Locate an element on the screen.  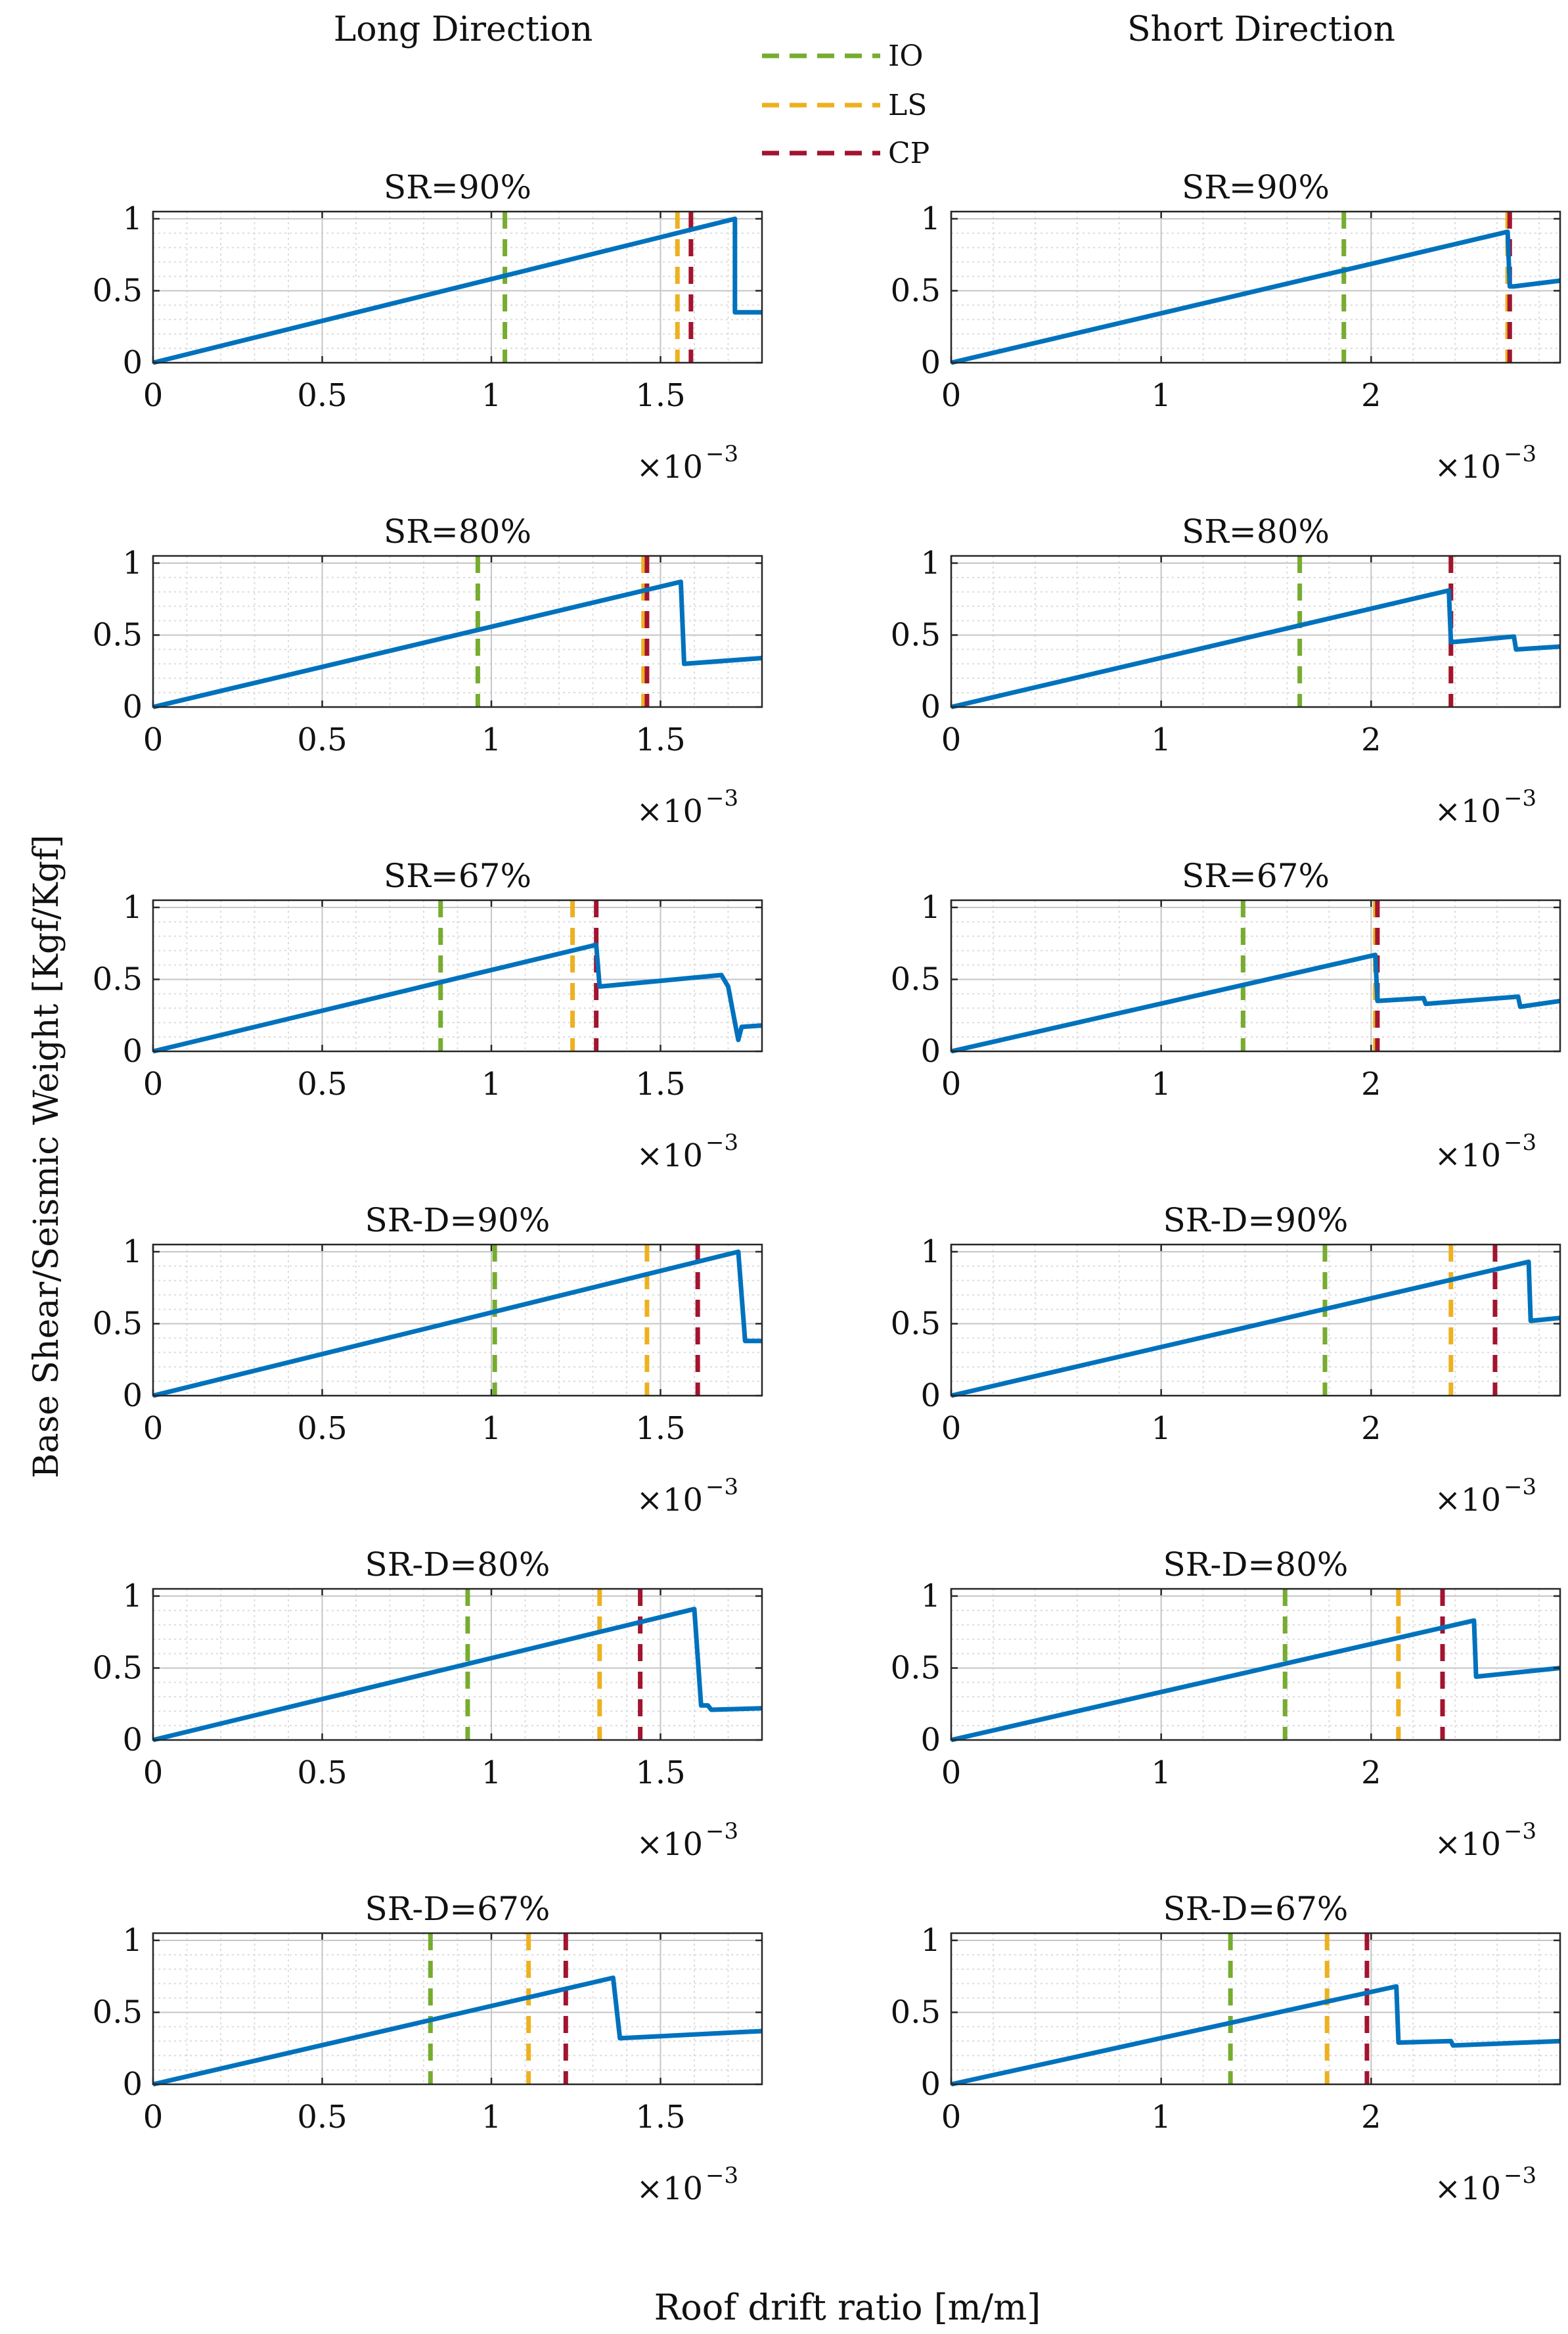
panel-0-title: SR=90% is located at coordinates (457, 187).